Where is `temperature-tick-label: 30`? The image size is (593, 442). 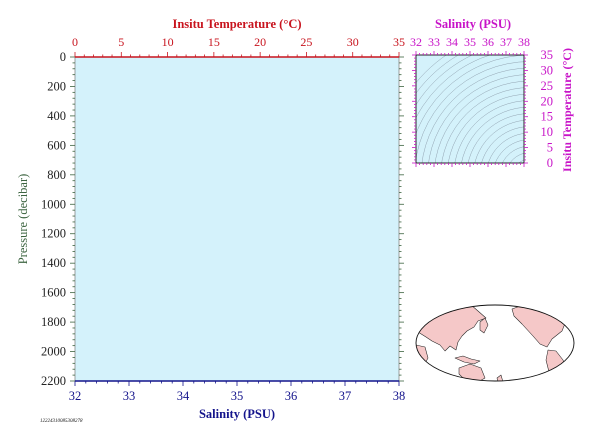
temperature-tick-label: 30 is located at coordinates (353, 42).